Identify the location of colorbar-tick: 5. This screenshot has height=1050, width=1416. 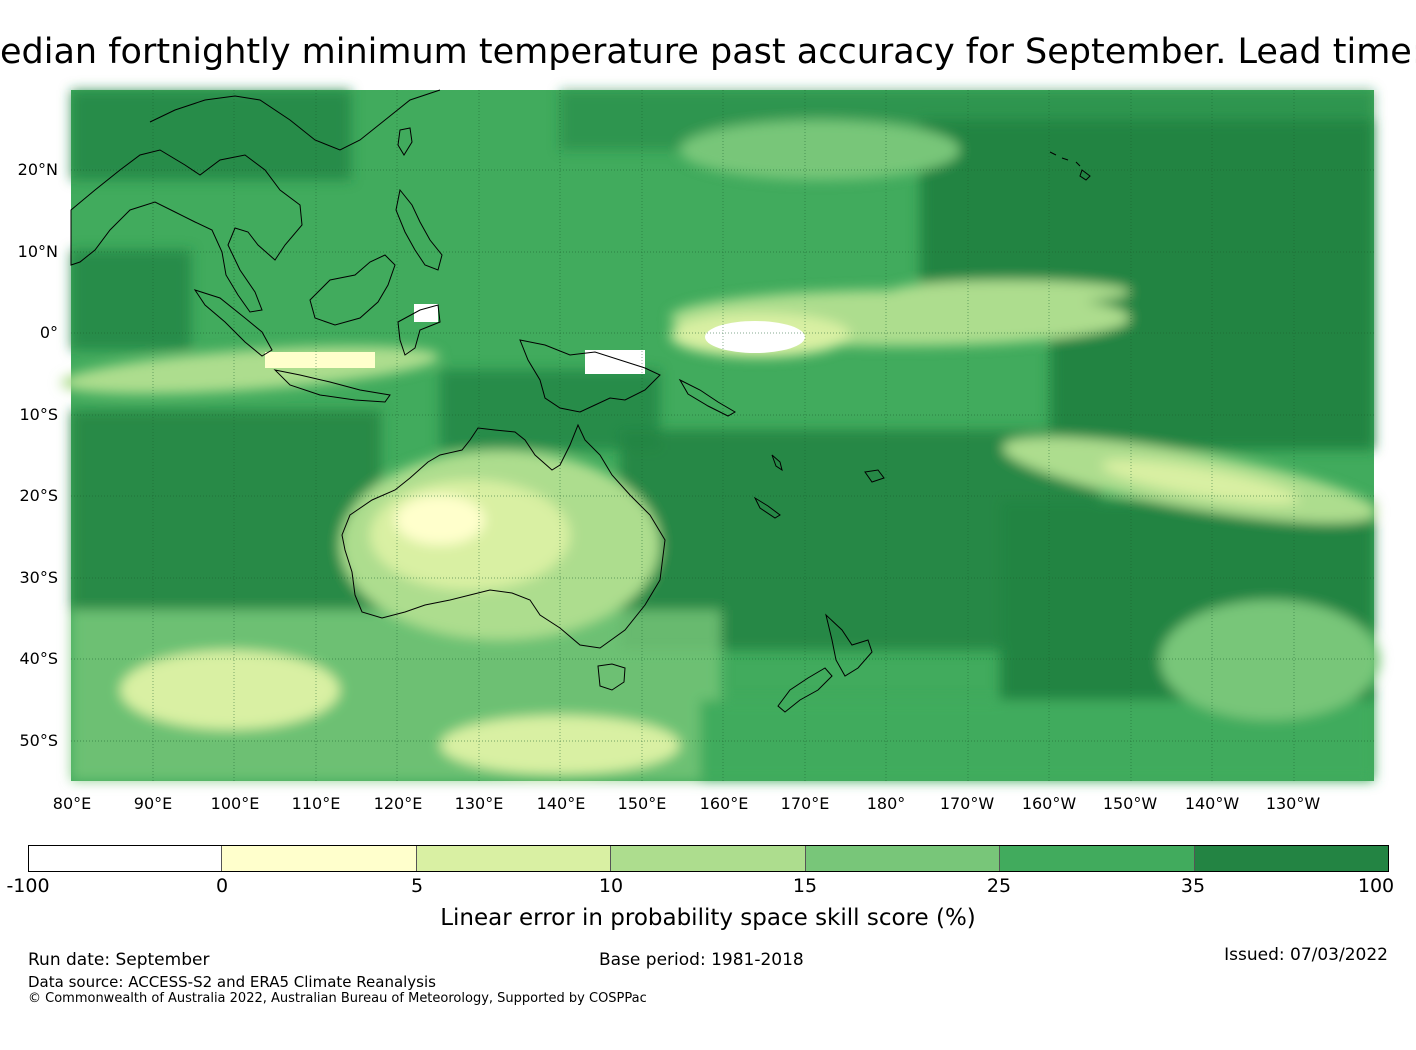
(417, 886).